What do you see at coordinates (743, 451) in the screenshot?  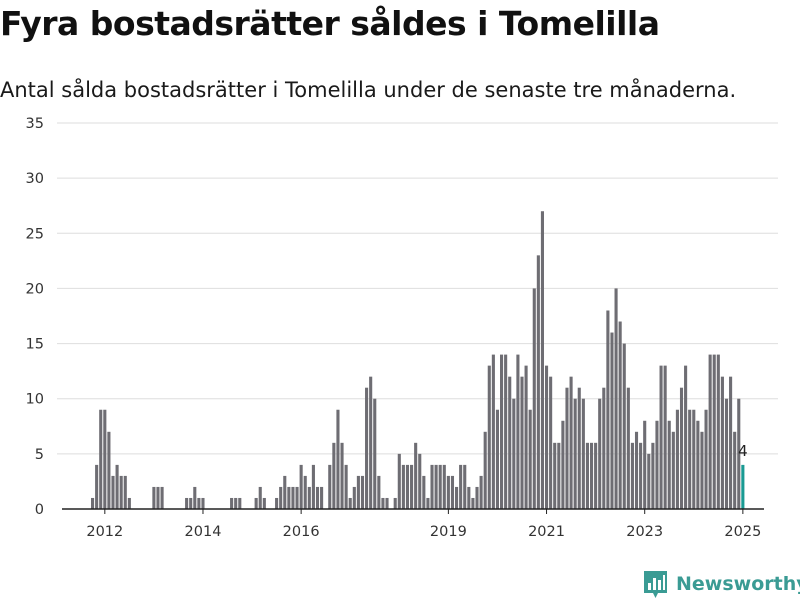 I see `latest-value-label: 4` at bounding box center [743, 451].